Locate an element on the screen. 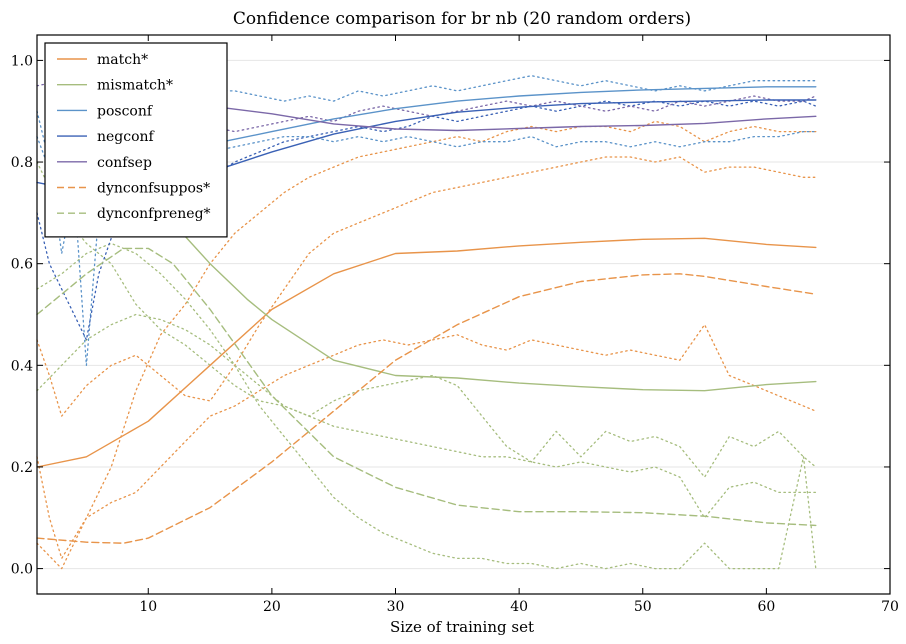 Image resolution: width=906 pixels, height=644 pixels. x-tick-label-3: 40 is located at coordinates (519, 607).